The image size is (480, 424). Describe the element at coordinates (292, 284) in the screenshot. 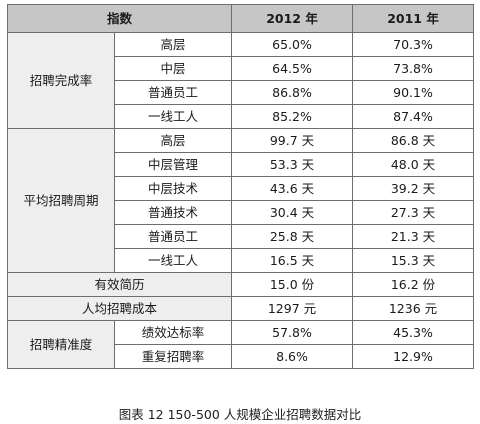

I see `value-2012: 15.0 份` at that location.